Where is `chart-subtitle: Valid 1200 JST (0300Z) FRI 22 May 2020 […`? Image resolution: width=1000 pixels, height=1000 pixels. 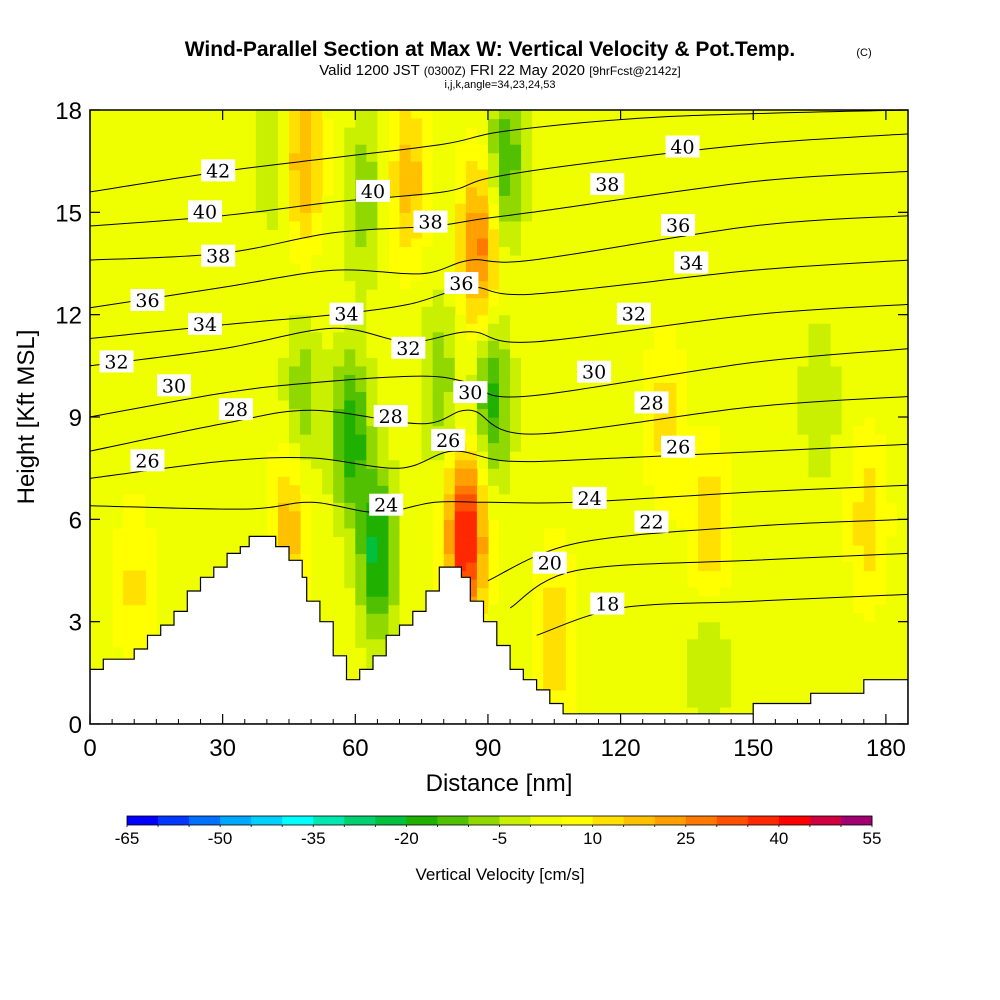 chart-subtitle: Valid 1200 JST (0300Z) FRI 22 May 2020 [… is located at coordinates (500, 70).